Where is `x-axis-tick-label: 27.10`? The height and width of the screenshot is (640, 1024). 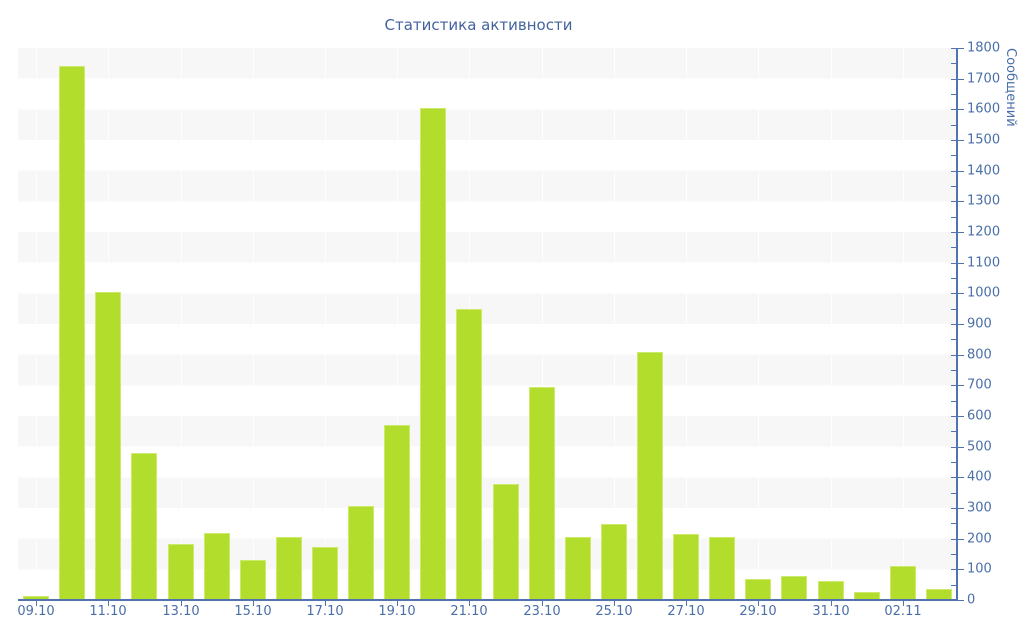 x-axis-tick-label: 27.10 is located at coordinates (686, 611).